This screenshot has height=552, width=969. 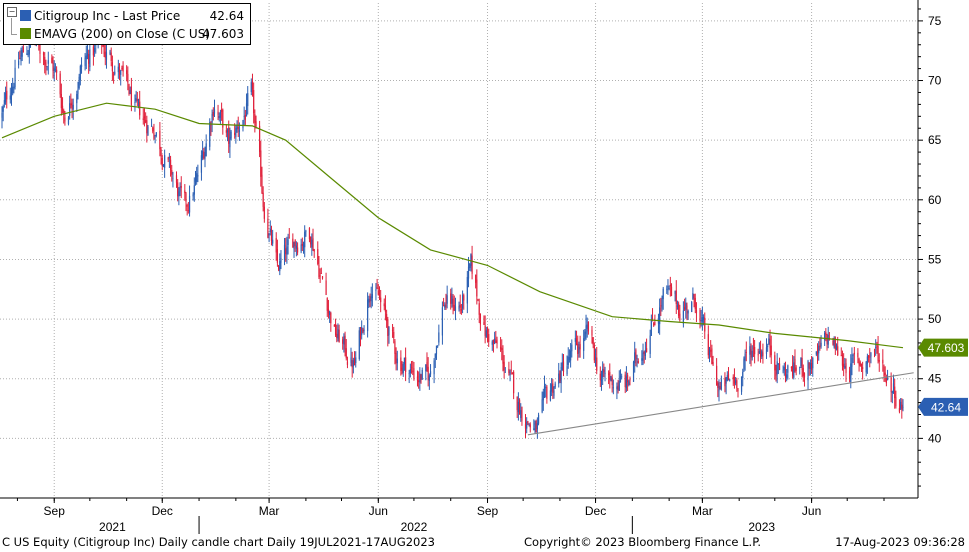 What do you see at coordinates (935, 438) in the screenshot?
I see `y-tick-label: 40` at bounding box center [935, 438].